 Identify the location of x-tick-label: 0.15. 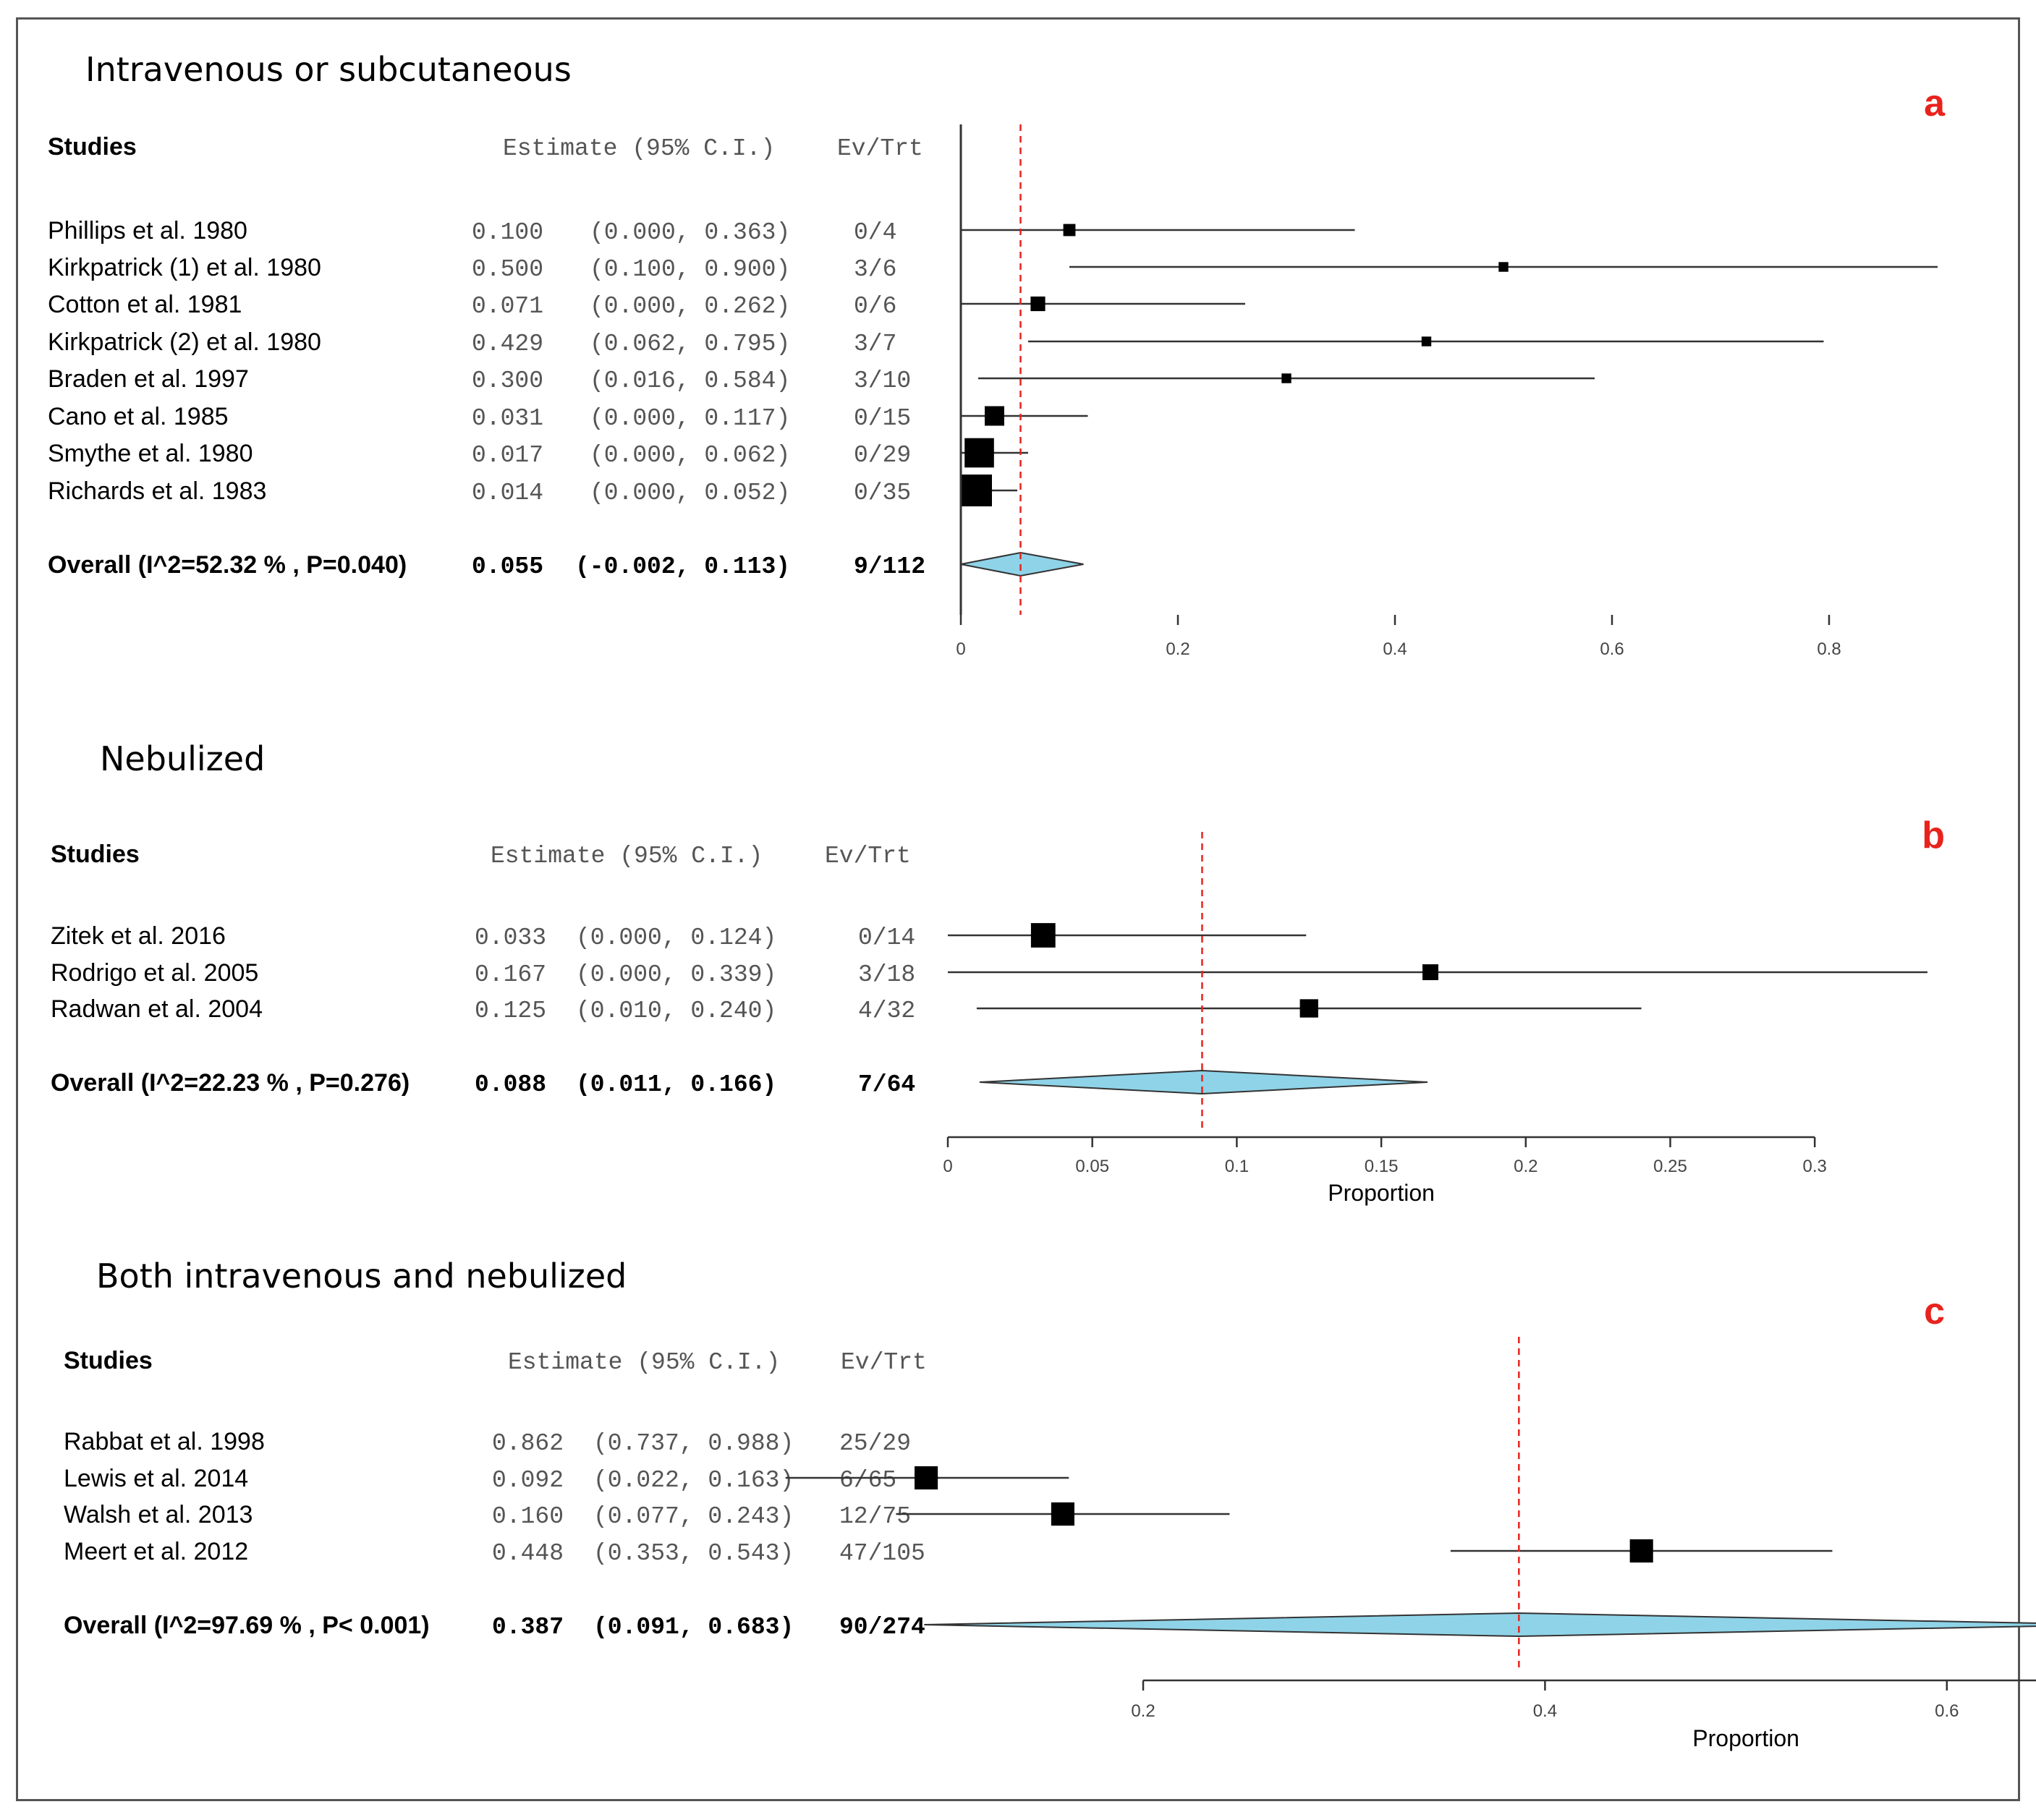
(1382, 1166).